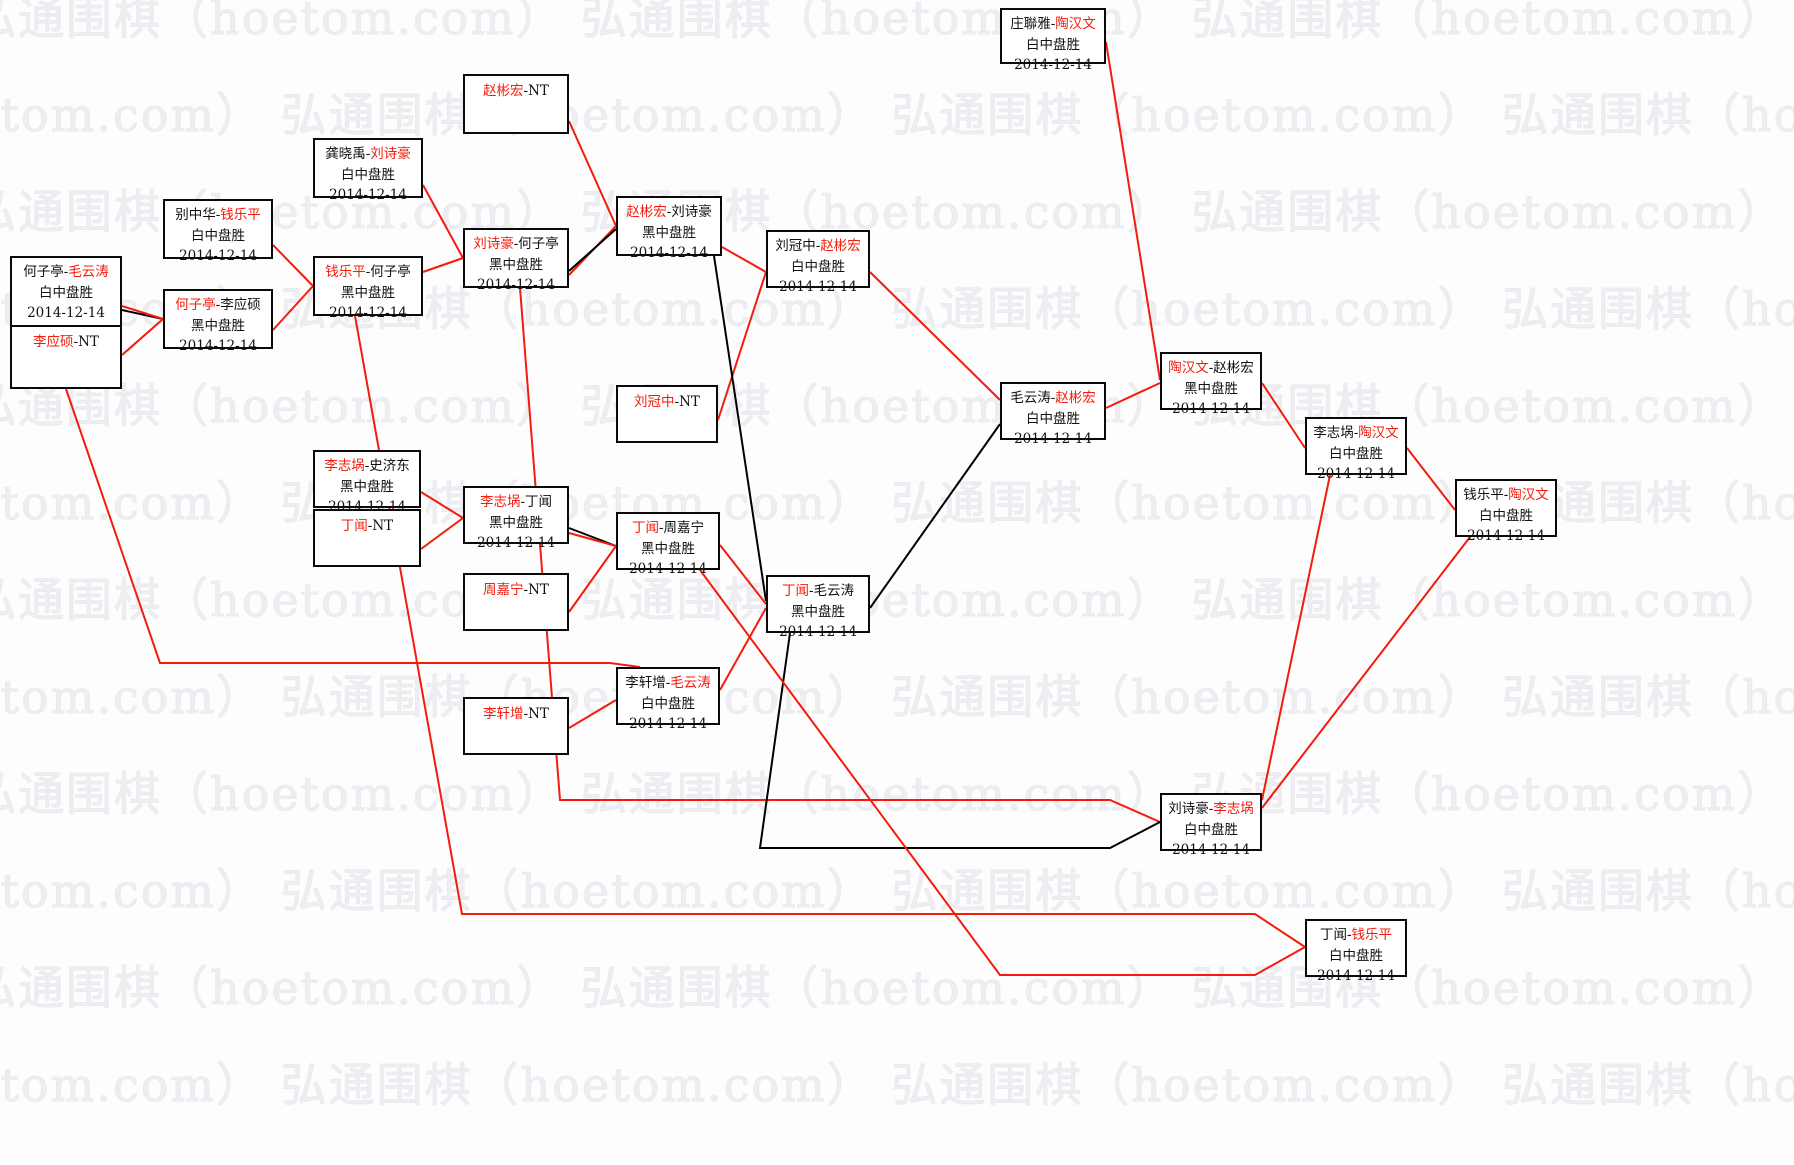 The width and height of the screenshot is (1794, 1165). I want to click on match-node: 毛云涛-赵彬宏 白中盘胜 2014-12-14, so click(1053, 414).